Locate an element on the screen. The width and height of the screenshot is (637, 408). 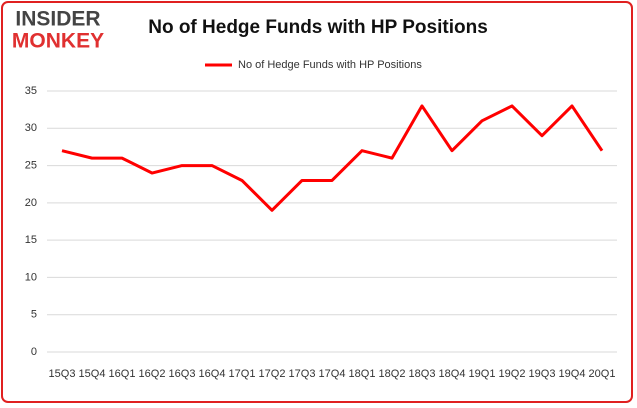
y-tick-label: 20 is located at coordinates (31, 203).